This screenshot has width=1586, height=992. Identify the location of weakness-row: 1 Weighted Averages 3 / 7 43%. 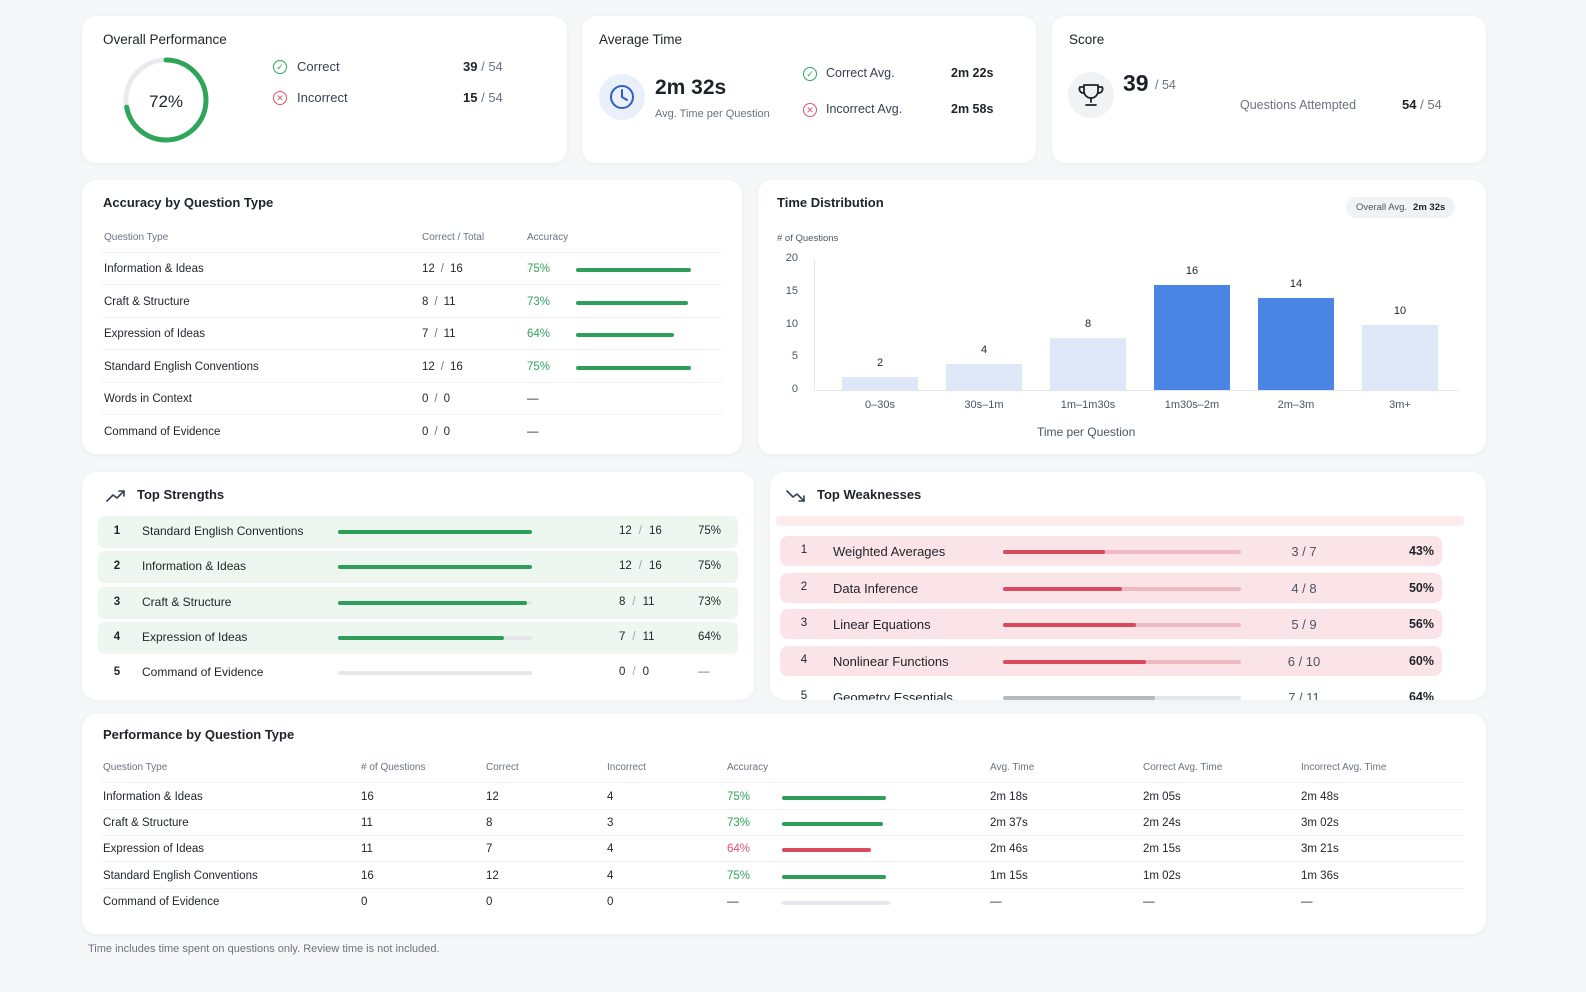
(1111, 551).